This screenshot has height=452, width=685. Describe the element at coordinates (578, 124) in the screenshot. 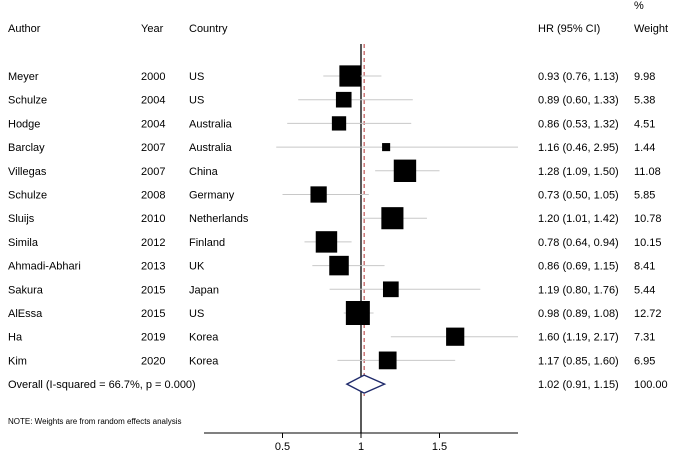

I see `study-hr-ci: 0.86 (0.53, 1.32)` at that location.